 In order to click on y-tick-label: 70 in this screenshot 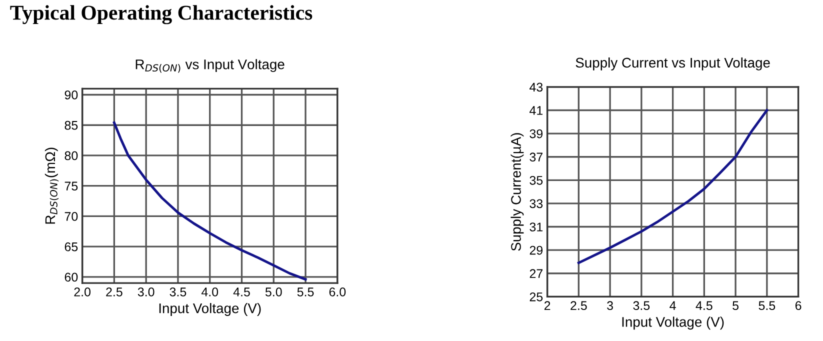, I will do `click(71, 216)`.